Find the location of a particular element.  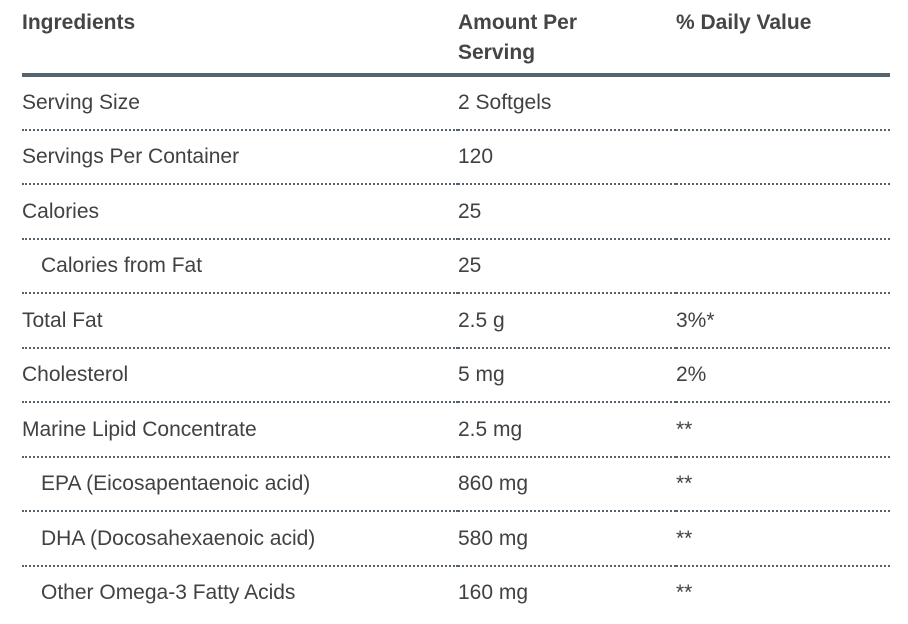

column-header-label: Amount Per Serving is located at coordinates (518, 37).